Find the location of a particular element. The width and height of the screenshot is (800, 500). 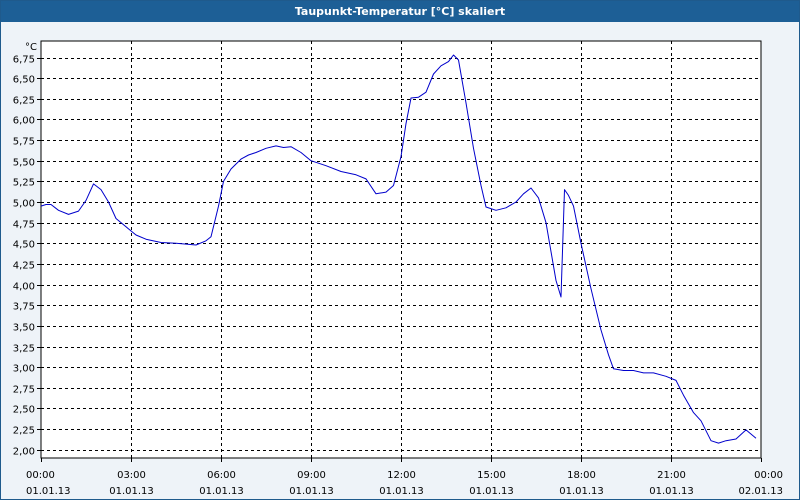

x-tick-time-label: 03:00 is located at coordinates (131, 475).